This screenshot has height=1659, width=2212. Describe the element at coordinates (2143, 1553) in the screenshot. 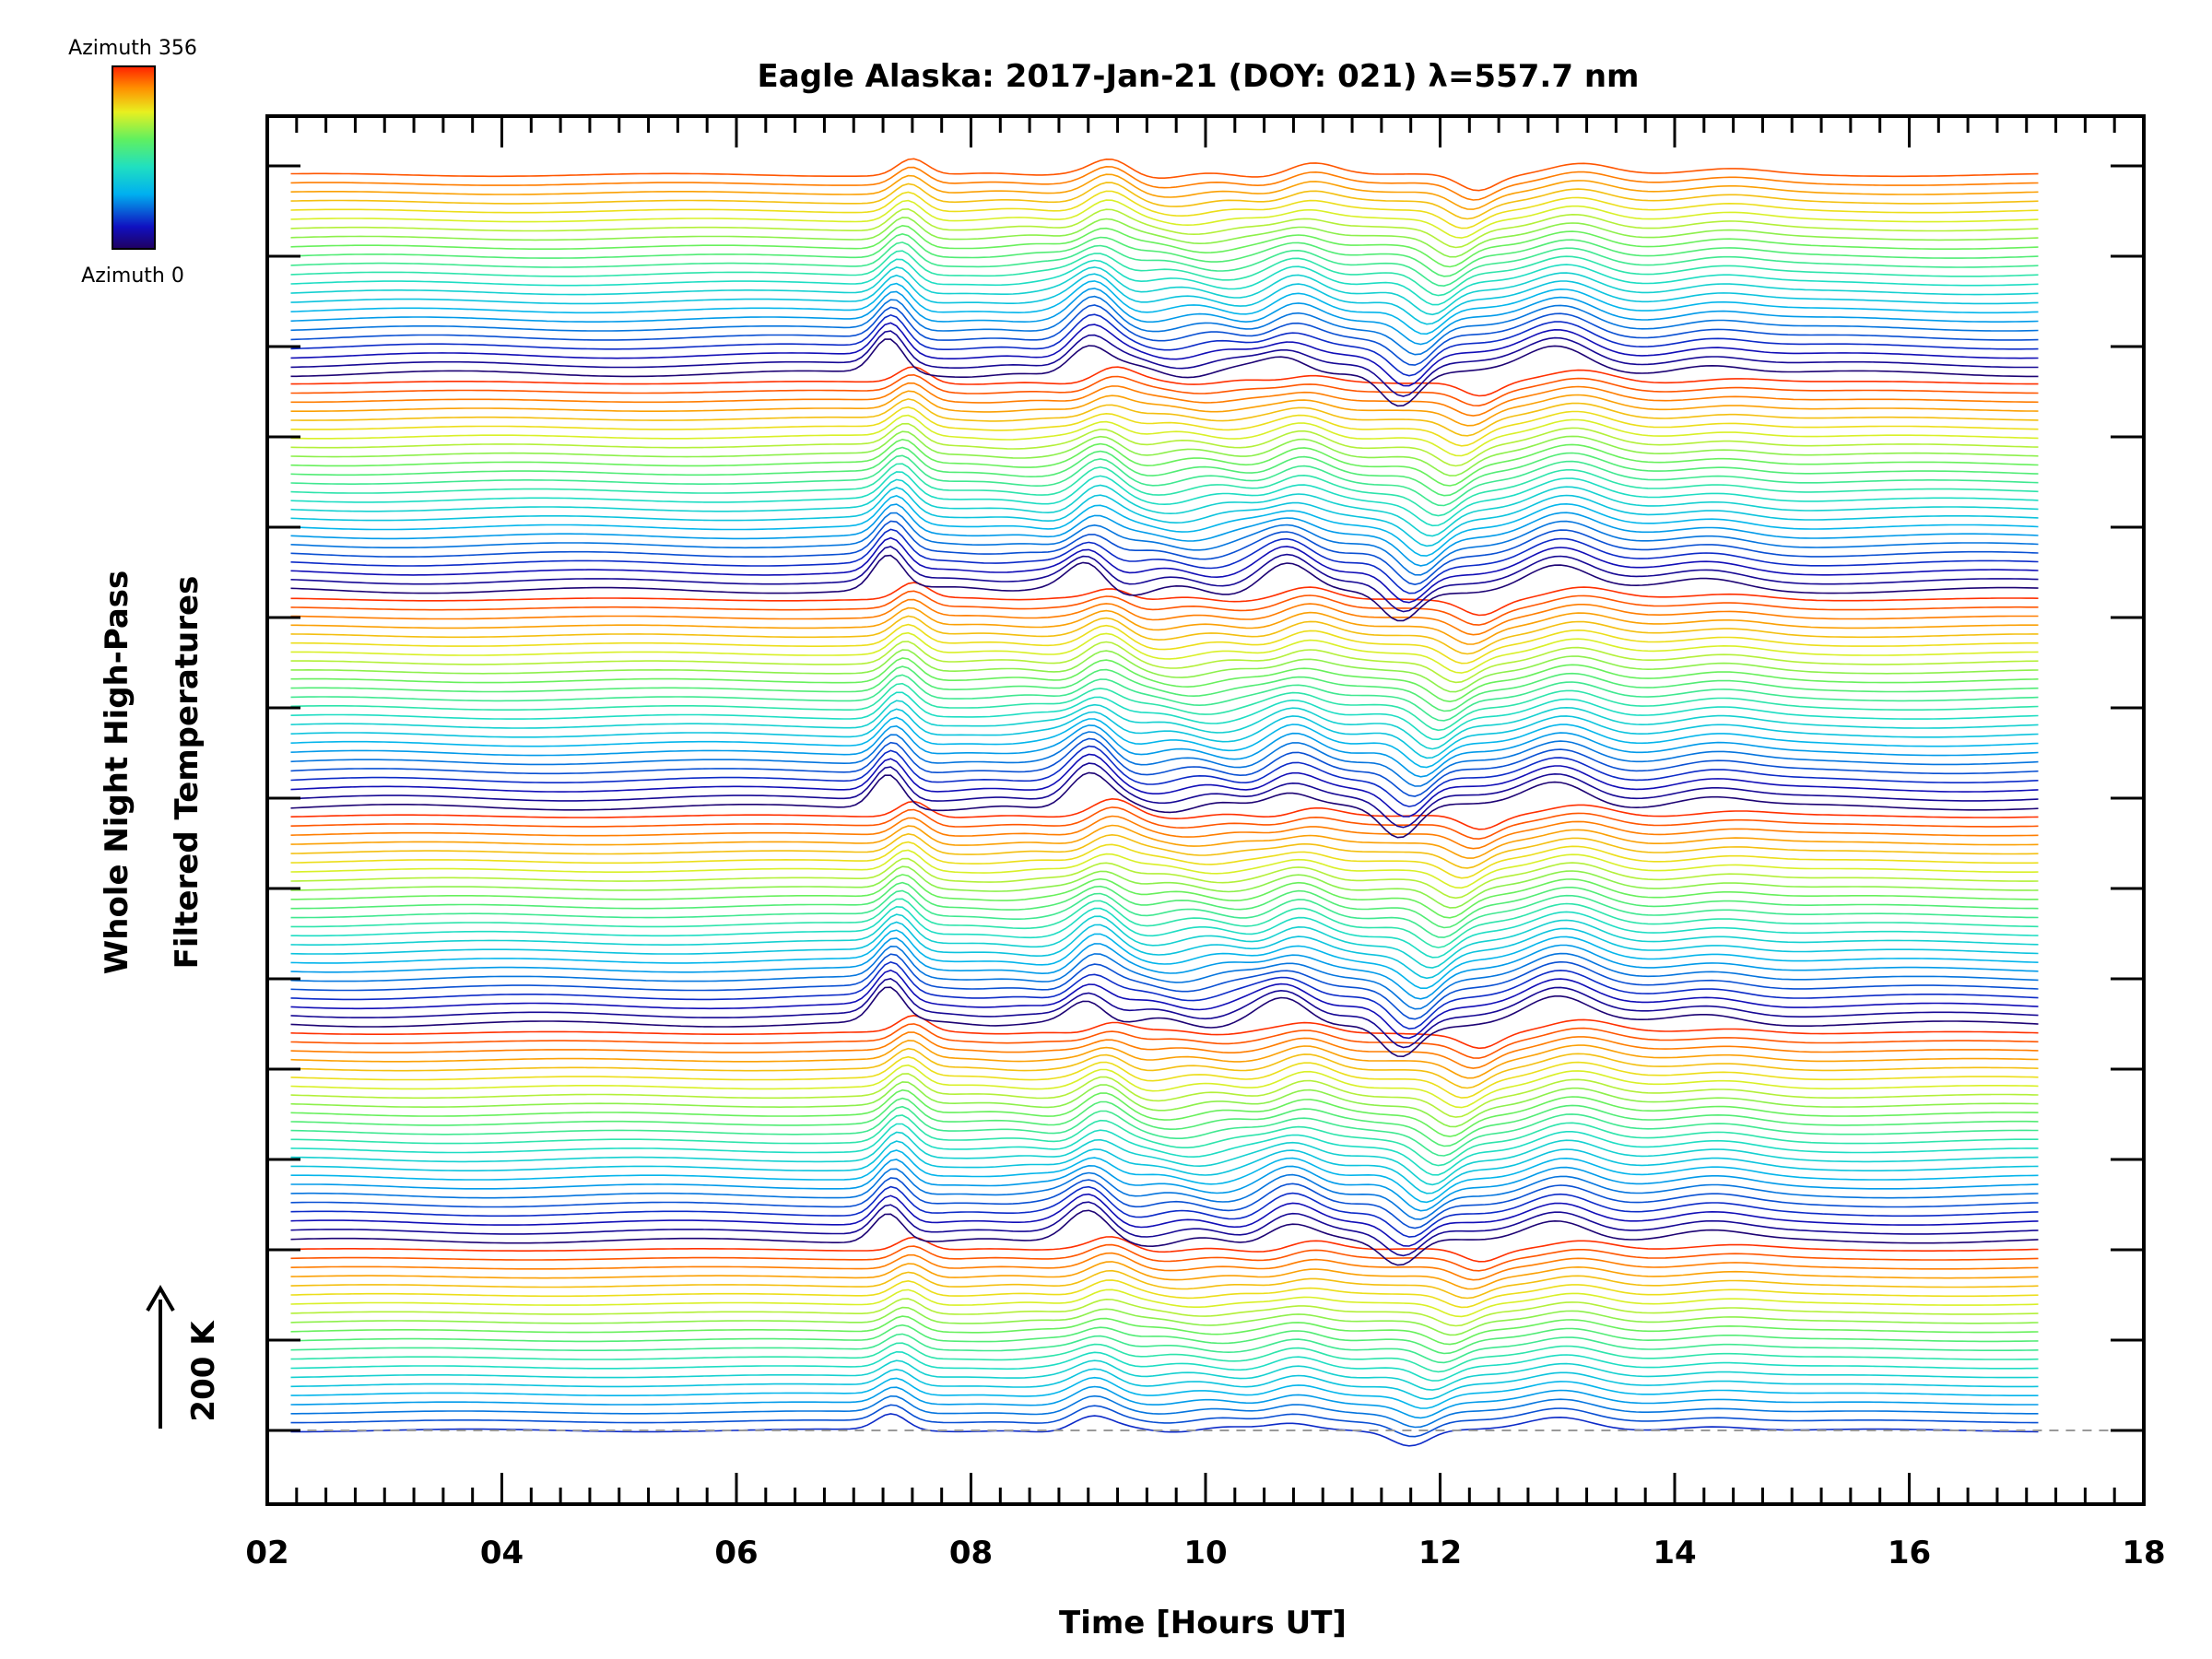

I see `x-tick-label: 18` at that location.